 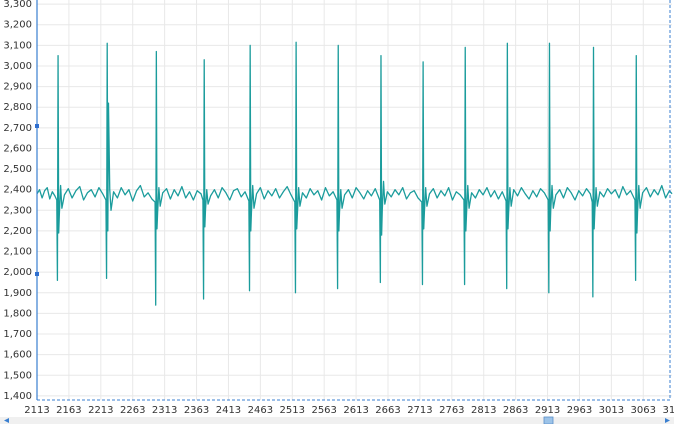 What do you see at coordinates (17, 293) in the screenshot?
I see `y-tick-label: 1,900` at bounding box center [17, 293].